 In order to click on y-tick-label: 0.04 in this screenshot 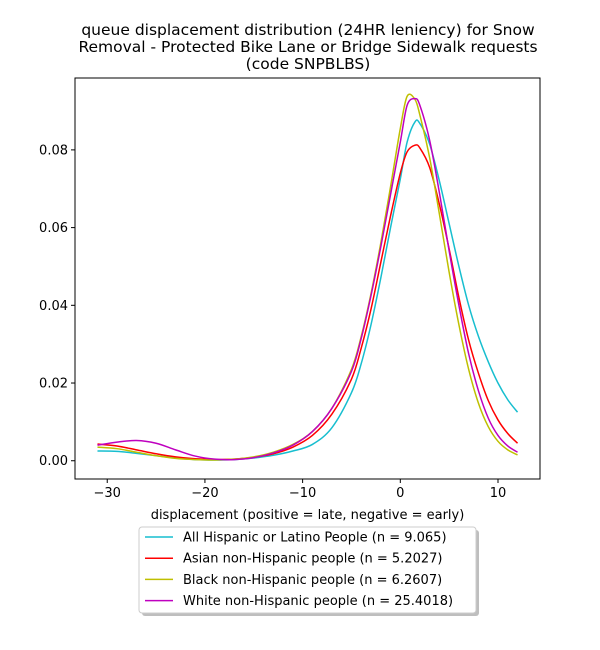, I will do `click(53, 306)`.